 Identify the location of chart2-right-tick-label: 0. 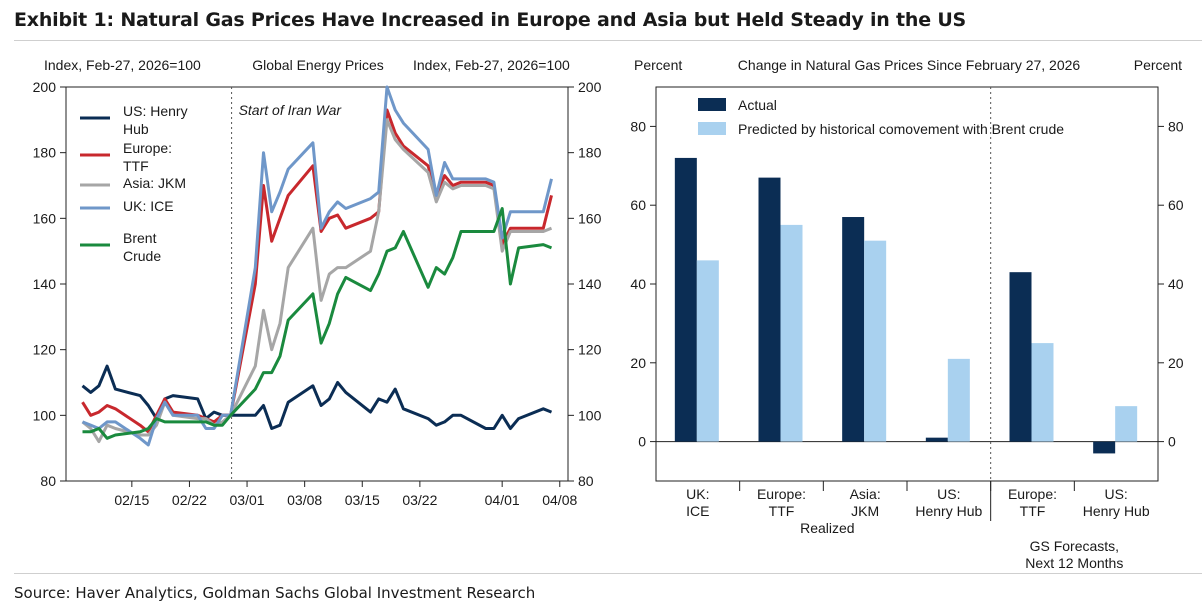
(1172, 442).